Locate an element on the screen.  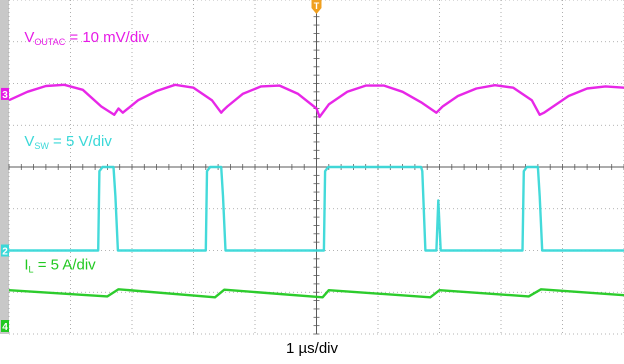
trace-l is located at coordinates (316, 293).